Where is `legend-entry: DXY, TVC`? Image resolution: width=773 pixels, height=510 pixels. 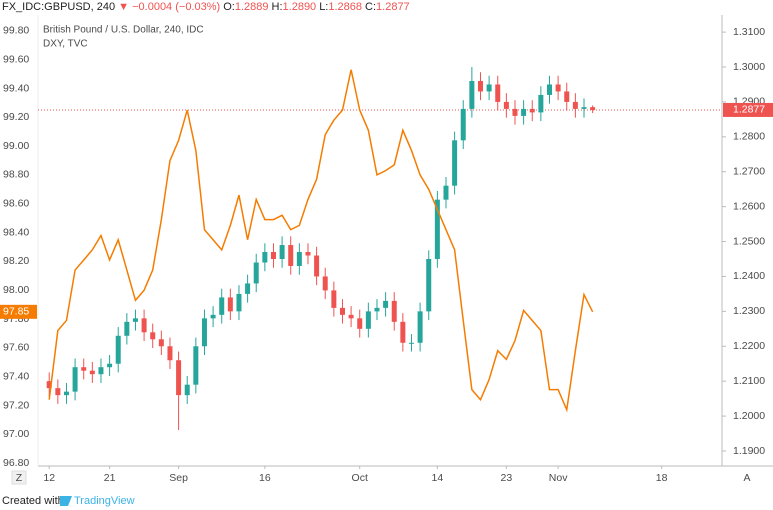
legend-entry: DXY, TVC is located at coordinates (65, 44).